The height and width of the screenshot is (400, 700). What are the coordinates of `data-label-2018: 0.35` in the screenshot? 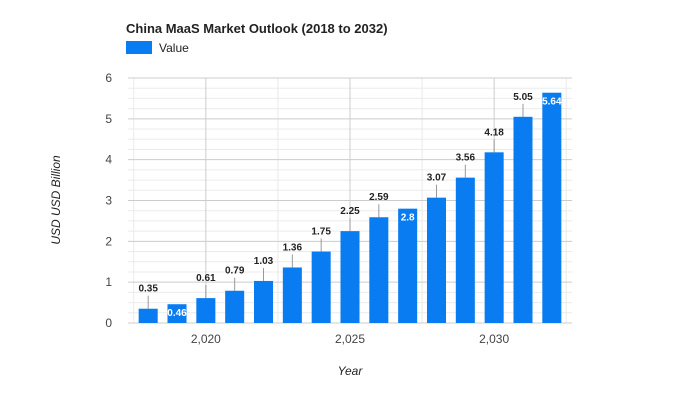 It's located at (148, 289).